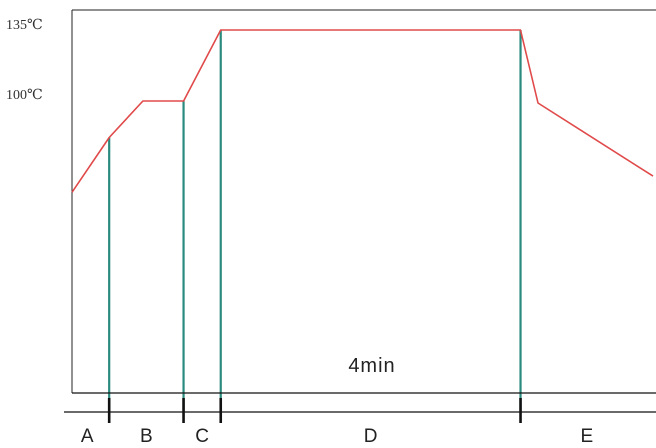 This screenshot has height=448, width=656. I want to click on phase-tick-marks, so click(314, 410).